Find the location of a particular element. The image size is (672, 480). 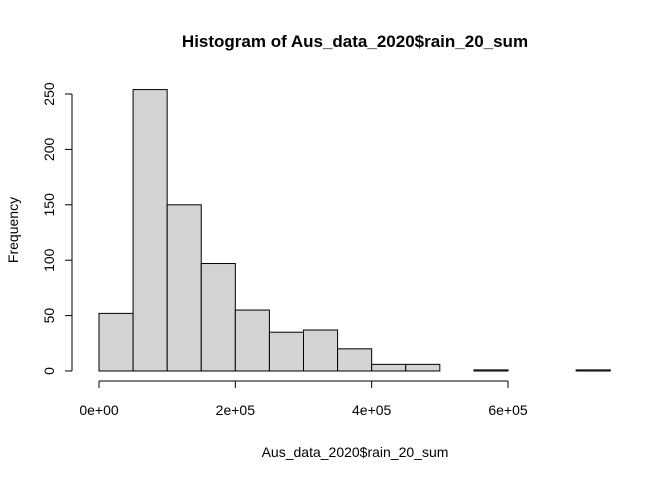

x-tick-label: 4e+05 is located at coordinates (372, 410).